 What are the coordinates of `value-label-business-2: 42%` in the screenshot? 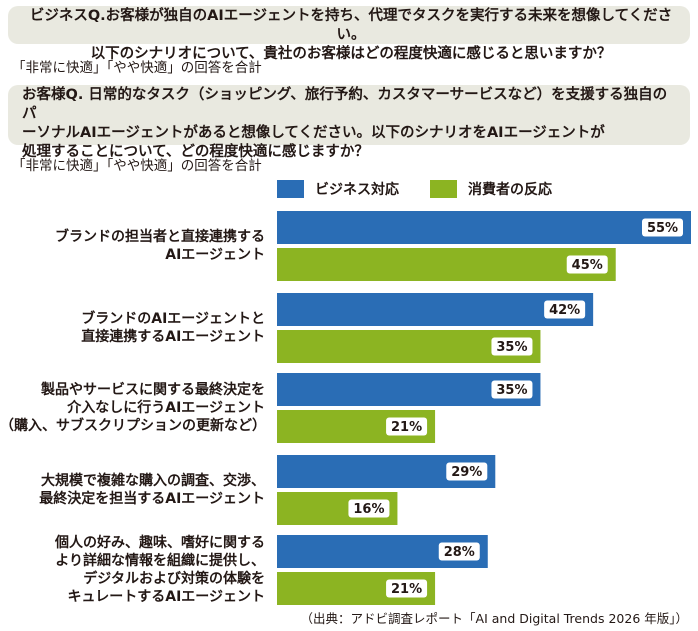 It's located at (564, 310).